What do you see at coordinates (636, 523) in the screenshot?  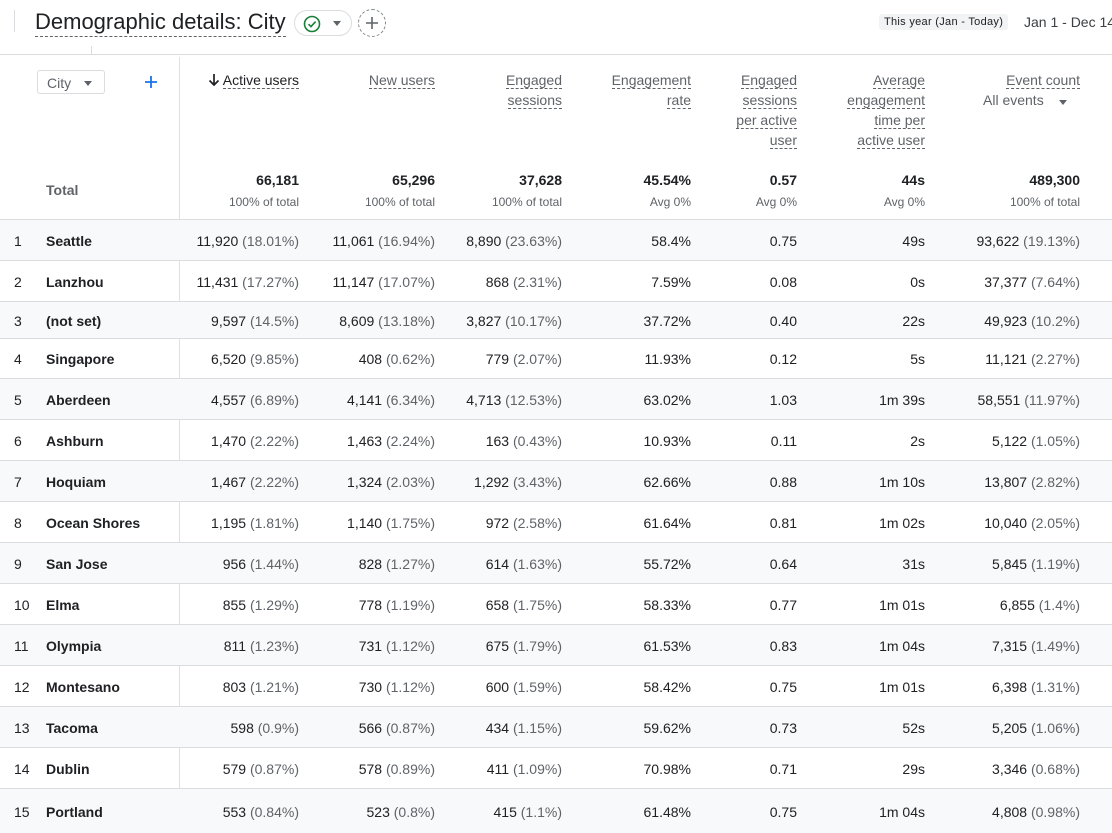 I see `metric-cell: 61.64%` at bounding box center [636, 523].